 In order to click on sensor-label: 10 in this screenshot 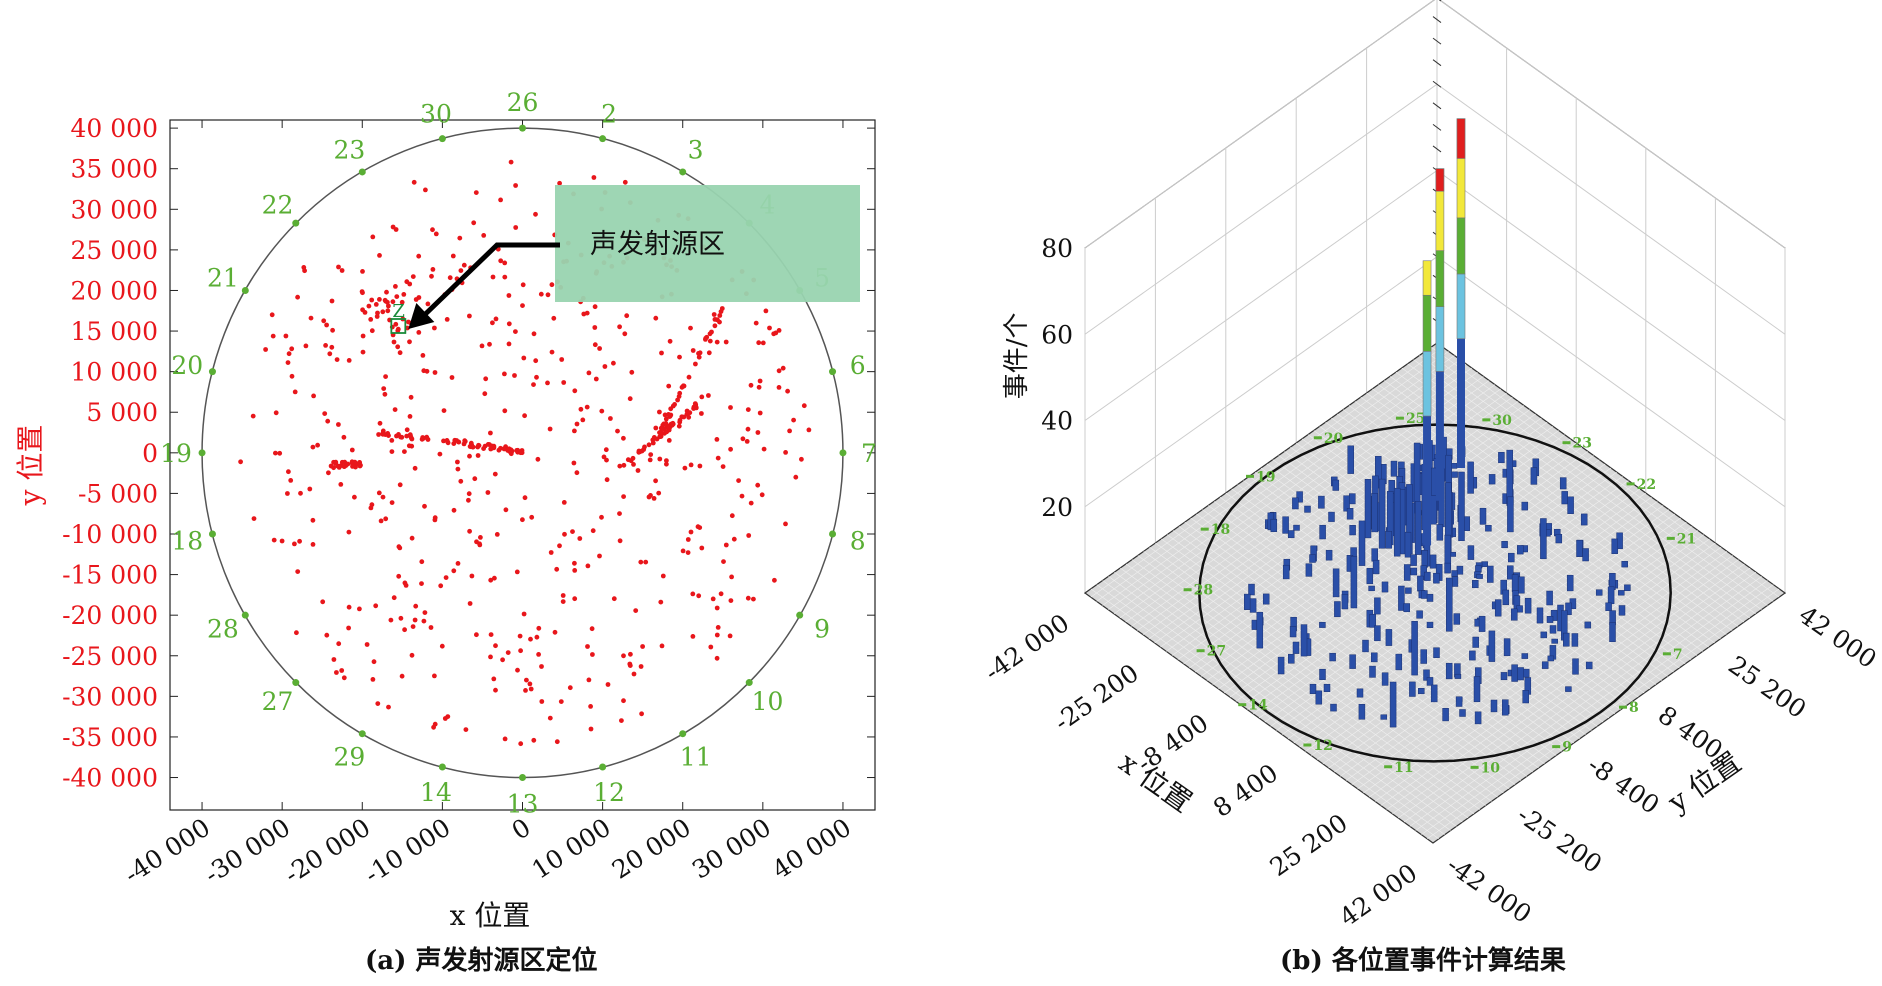, I will do `click(768, 701)`.